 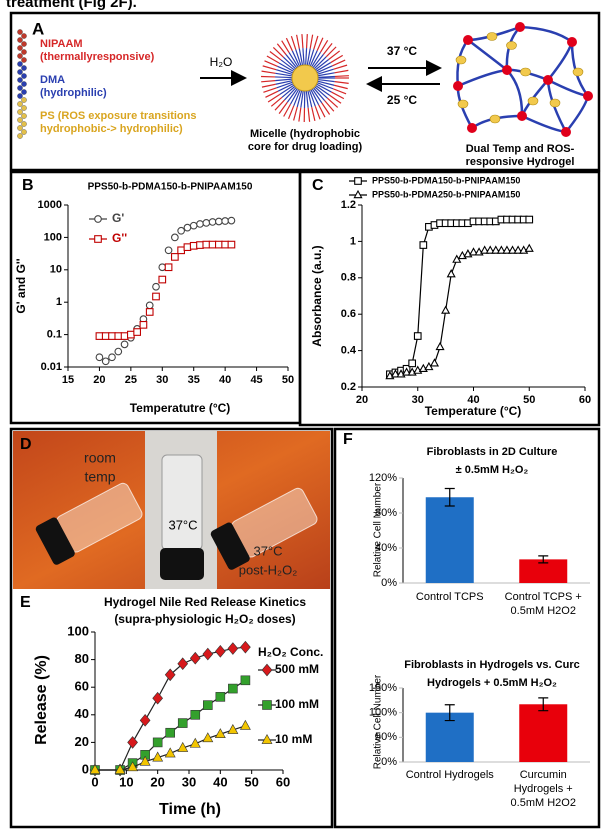 What do you see at coordinates (386, 513) in the screenshot?
I see `y-tick-label: 80%` at bounding box center [386, 513].